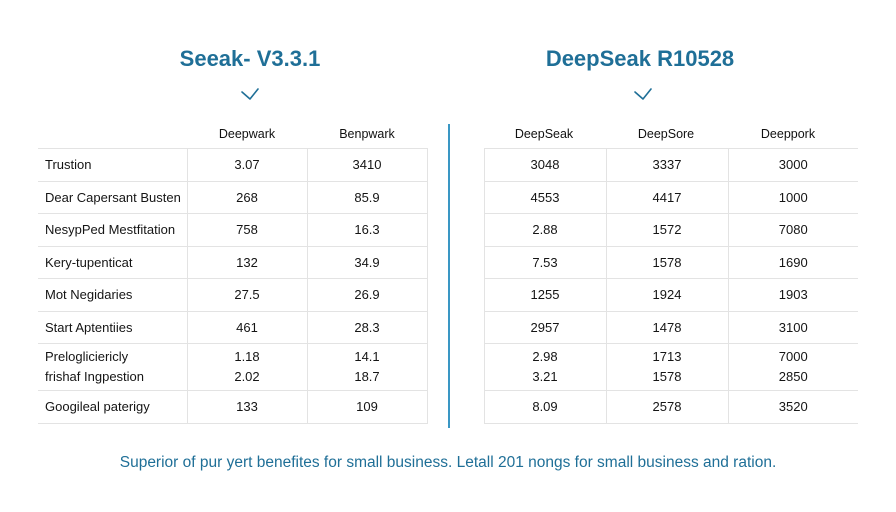  Describe the element at coordinates (666, 165) in the screenshot. I see `table-cell: 3337` at that location.